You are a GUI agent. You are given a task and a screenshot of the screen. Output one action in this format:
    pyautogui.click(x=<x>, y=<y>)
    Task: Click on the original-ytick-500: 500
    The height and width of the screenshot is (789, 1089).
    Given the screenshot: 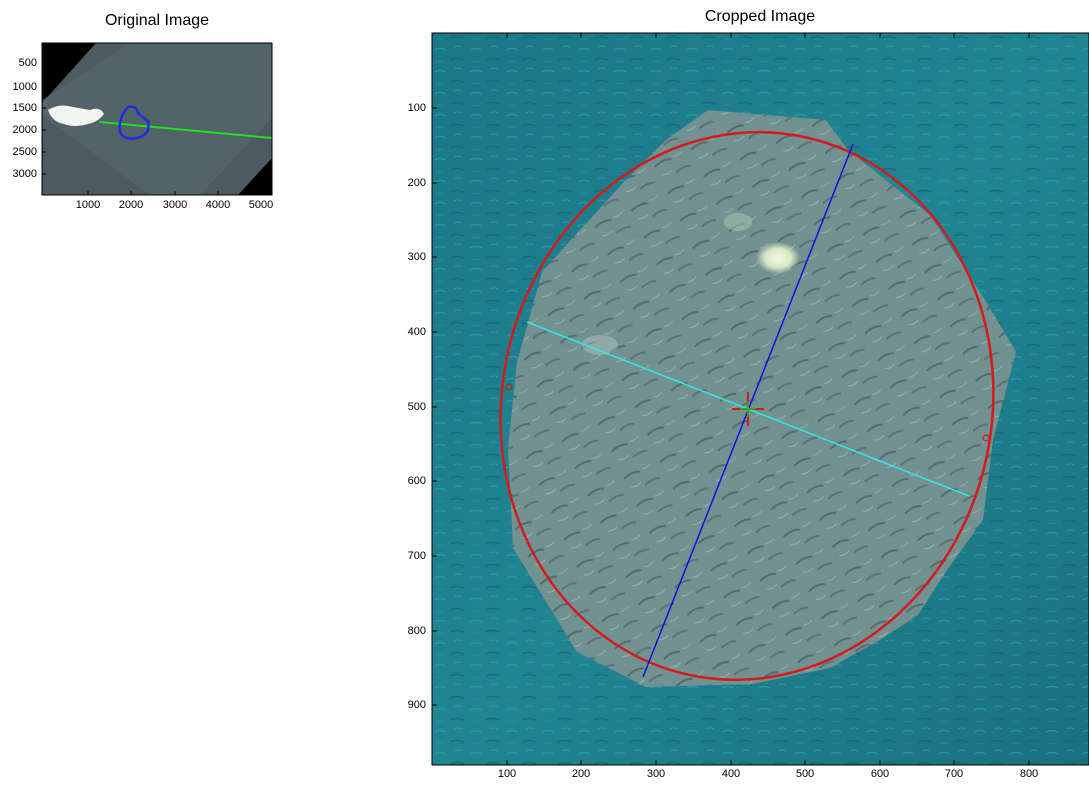 What is the action you would take?
    pyautogui.click(x=27, y=63)
    